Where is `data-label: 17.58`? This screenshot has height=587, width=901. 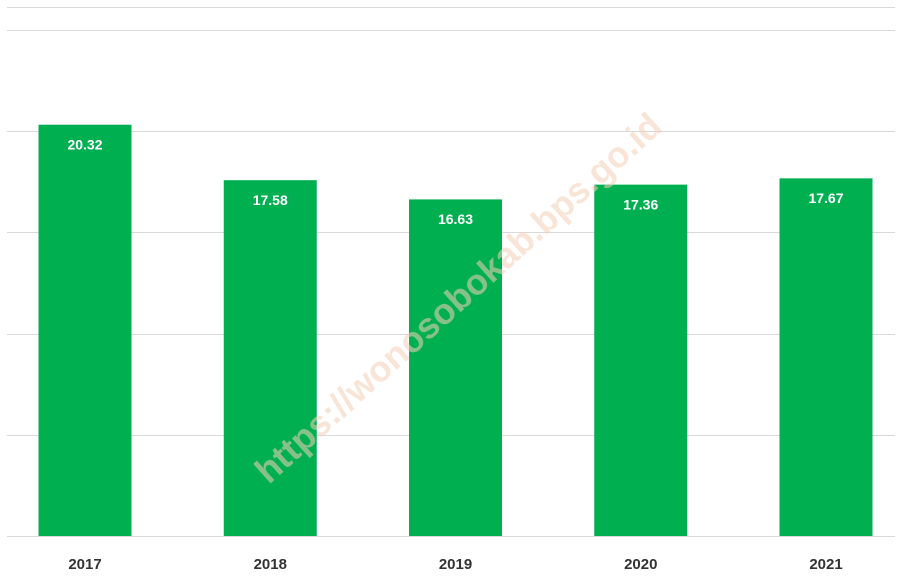
data-label: 17.58 is located at coordinates (270, 200).